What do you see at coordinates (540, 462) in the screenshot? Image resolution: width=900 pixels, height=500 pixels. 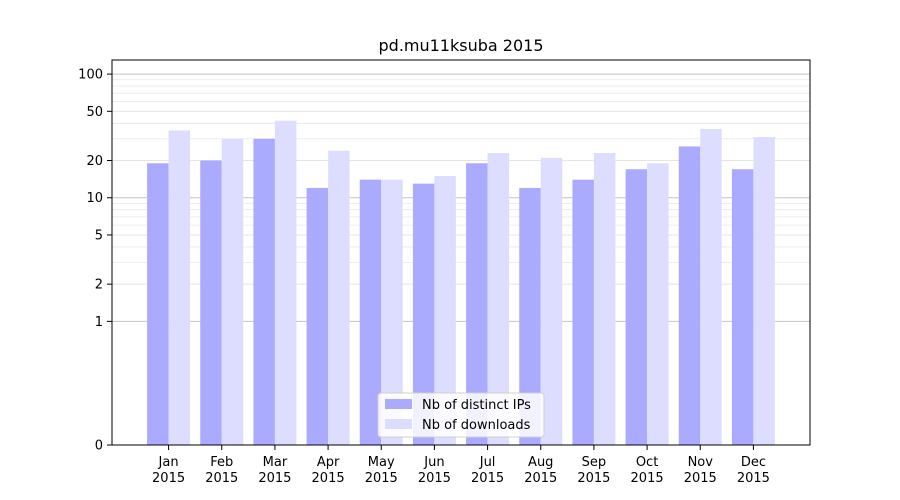 I see `x-tick-label-month: Aug` at bounding box center [540, 462].